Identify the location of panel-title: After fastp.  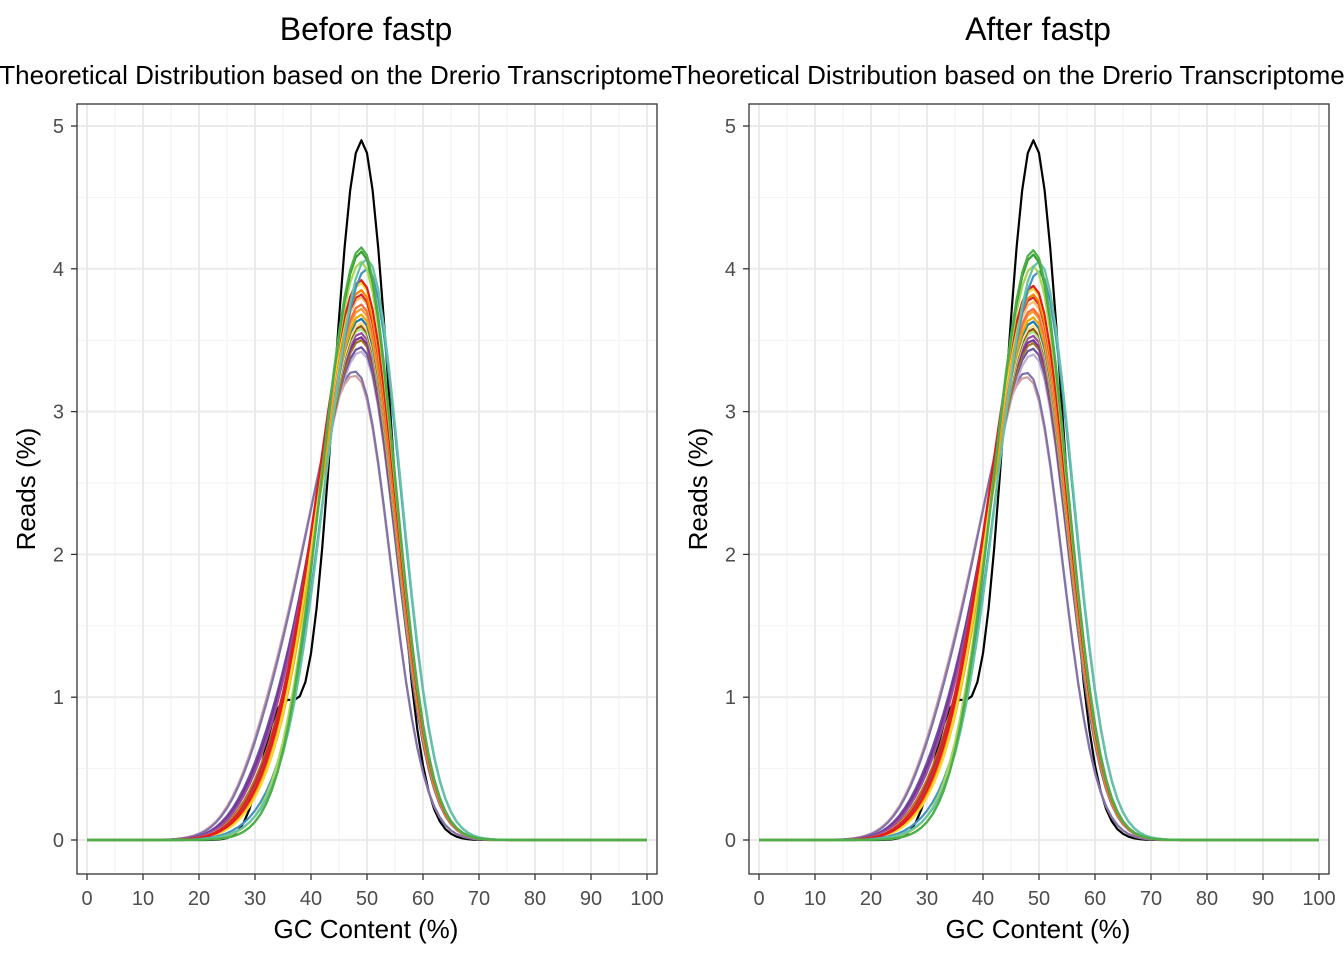
(1038, 29).